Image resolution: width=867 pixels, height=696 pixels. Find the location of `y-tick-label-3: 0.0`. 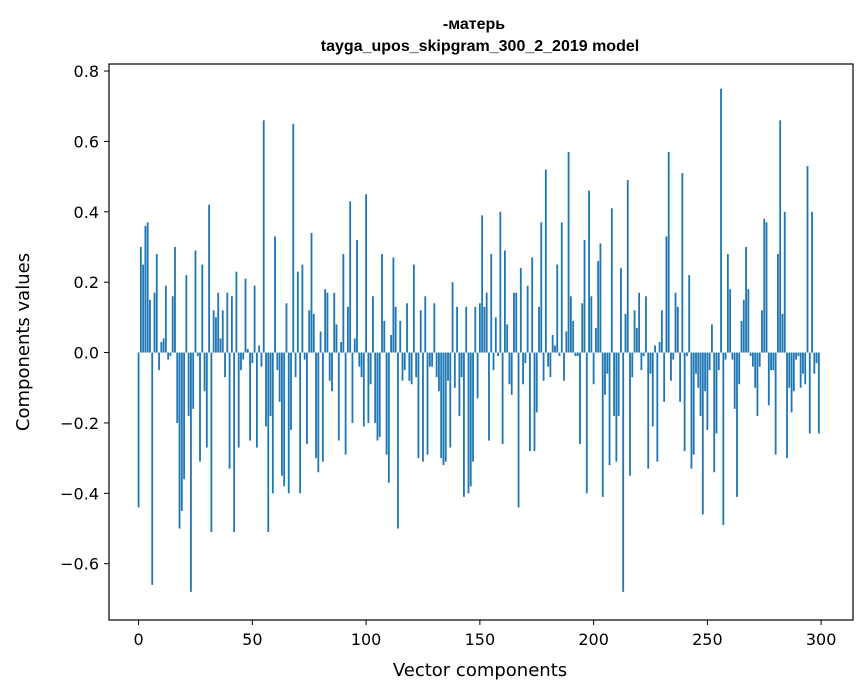

y-tick-label-3: 0.0 is located at coordinates (86, 353).